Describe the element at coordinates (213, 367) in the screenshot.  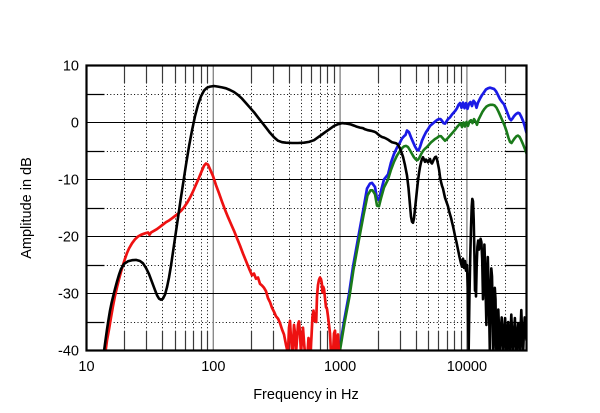
I see `svg-text: 100` at that location.